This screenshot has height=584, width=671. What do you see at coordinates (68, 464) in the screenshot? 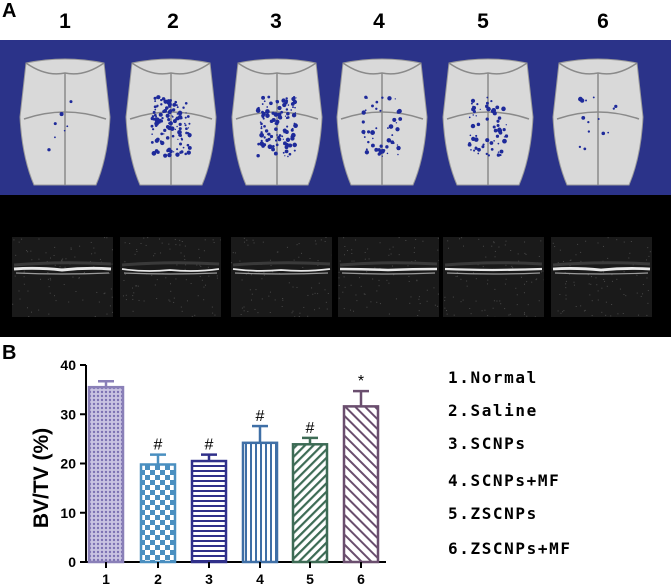
I see `y-tick-label: 20` at bounding box center [68, 464].